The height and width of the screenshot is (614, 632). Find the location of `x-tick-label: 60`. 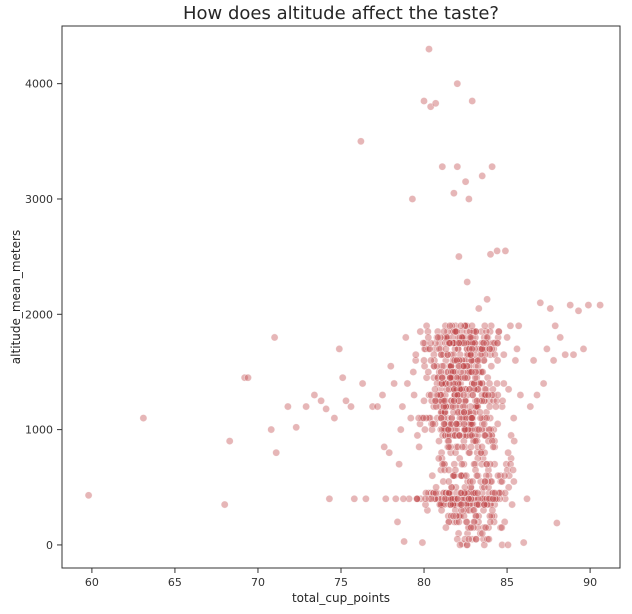

x-tick-label: 60 is located at coordinates (92, 582).